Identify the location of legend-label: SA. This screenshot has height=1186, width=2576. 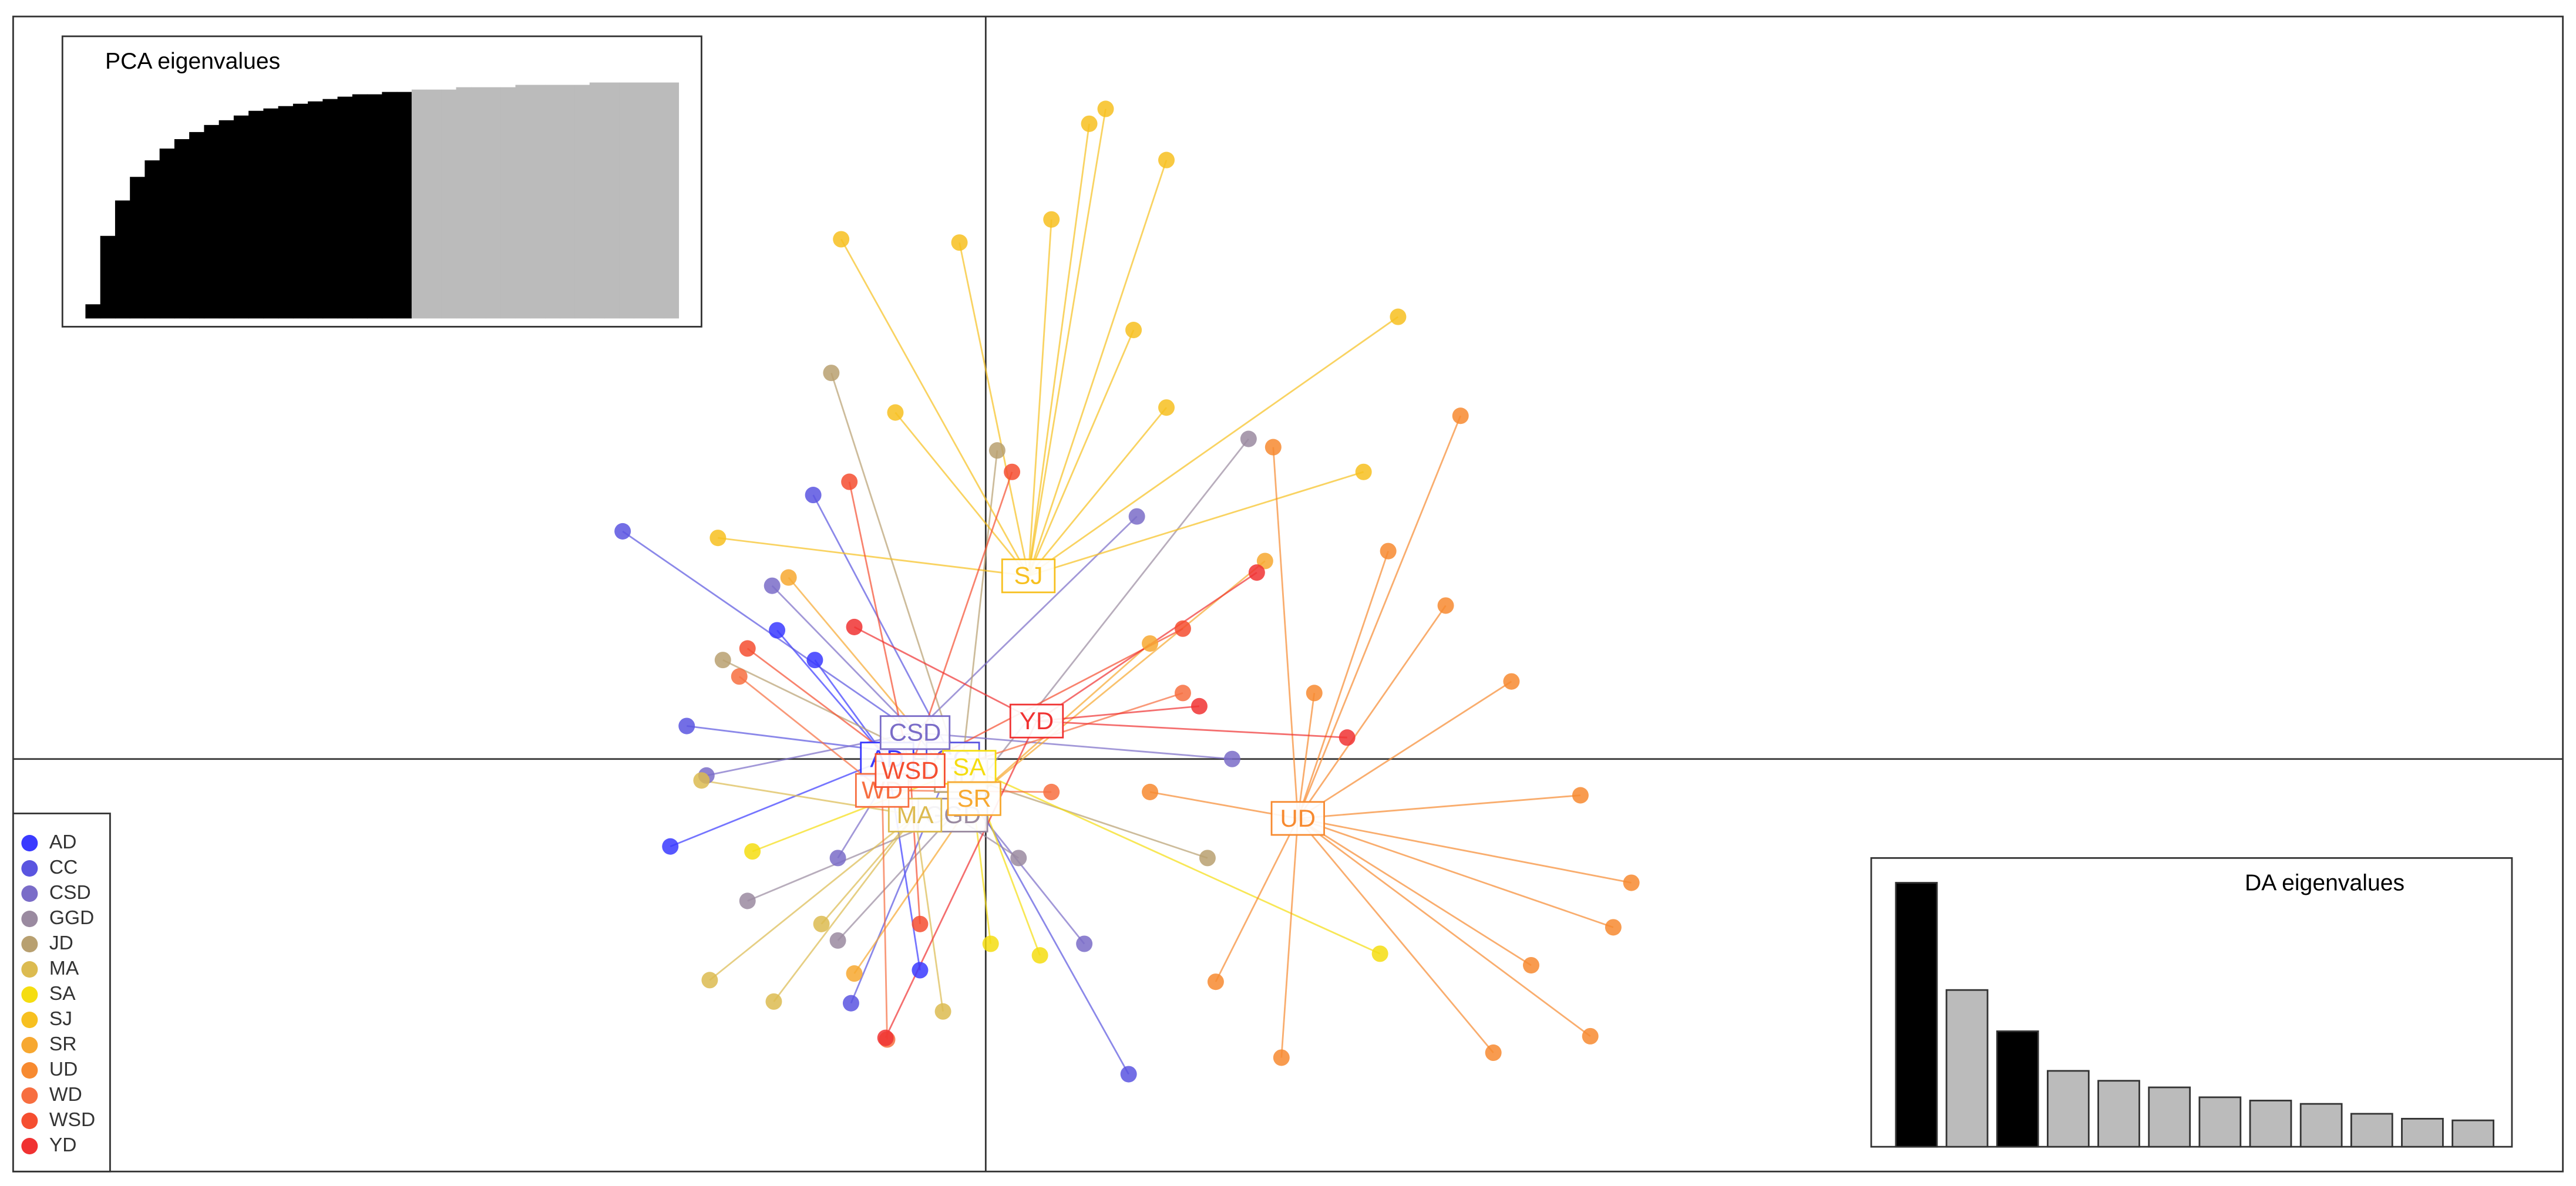
(62, 994).